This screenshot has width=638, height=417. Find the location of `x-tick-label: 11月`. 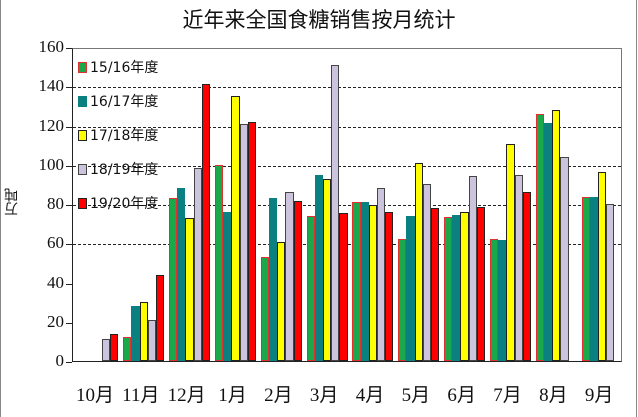

x-tick-label: 11月 is located at coordinates (141, 395).